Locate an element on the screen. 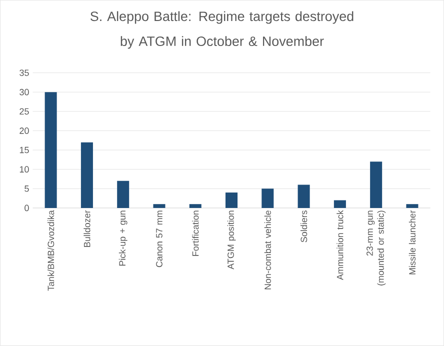  y-tick-label: 30 is located at coordinates (24, 92).